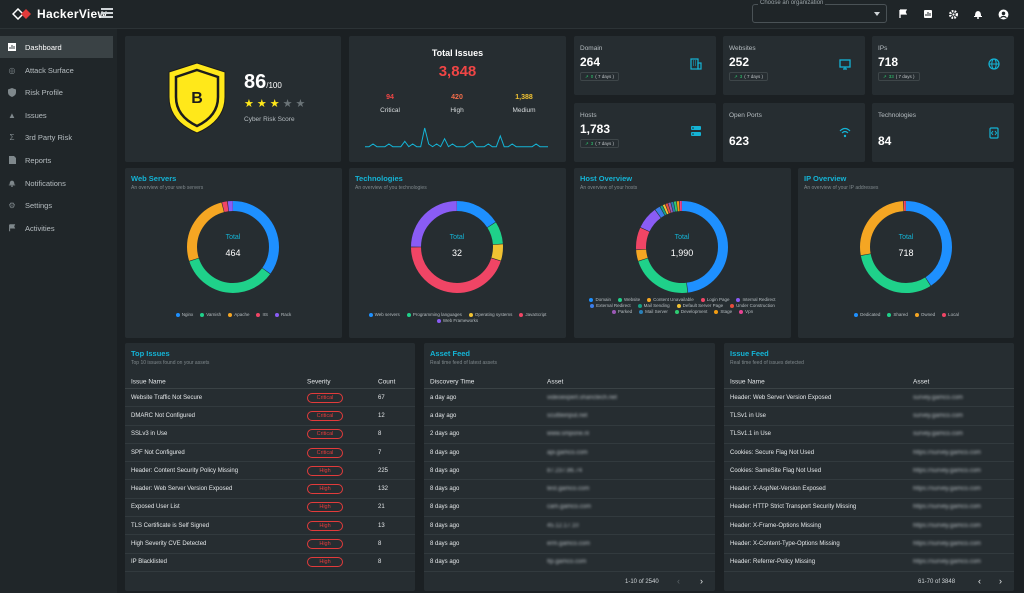 The height and width of the screenshot is (593, 1024). I want to click on donut-slice-web-servers, so click(457, 247).